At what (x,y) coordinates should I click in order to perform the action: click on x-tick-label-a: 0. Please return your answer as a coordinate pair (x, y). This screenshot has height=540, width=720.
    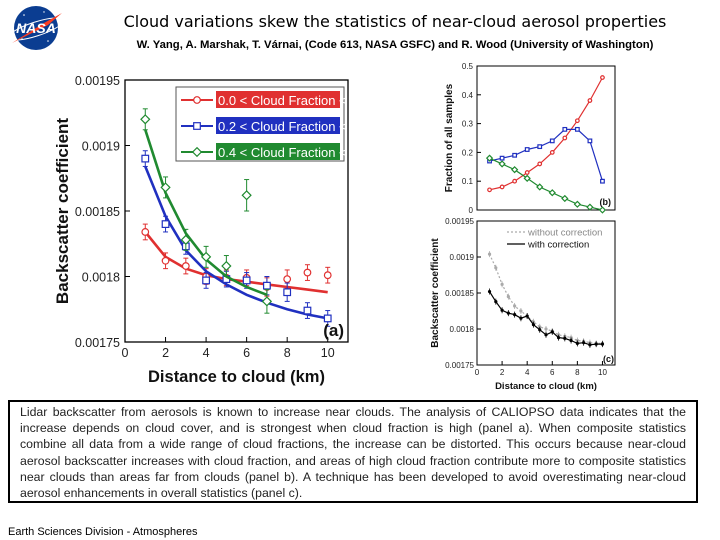
    Looking at the image, I should click on (125, 353).